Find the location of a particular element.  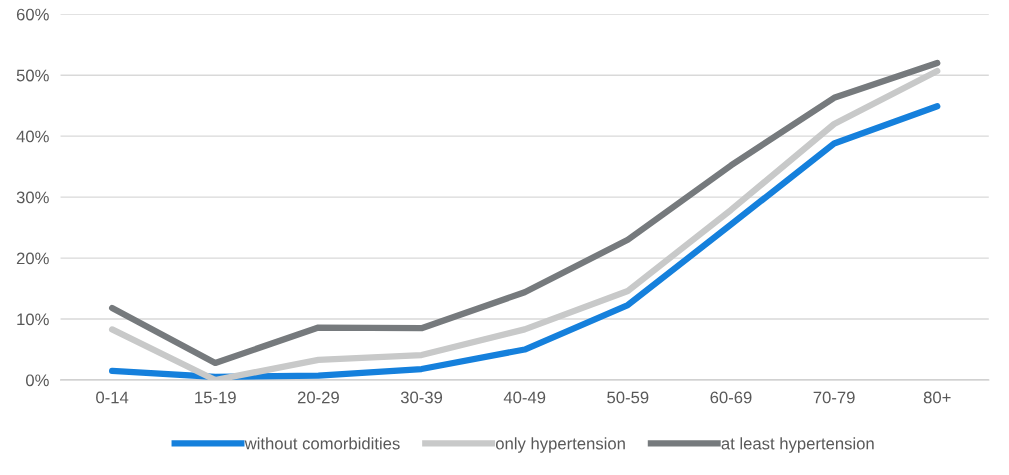

y-tick-label: 10% is located at coordinates (33, 319).